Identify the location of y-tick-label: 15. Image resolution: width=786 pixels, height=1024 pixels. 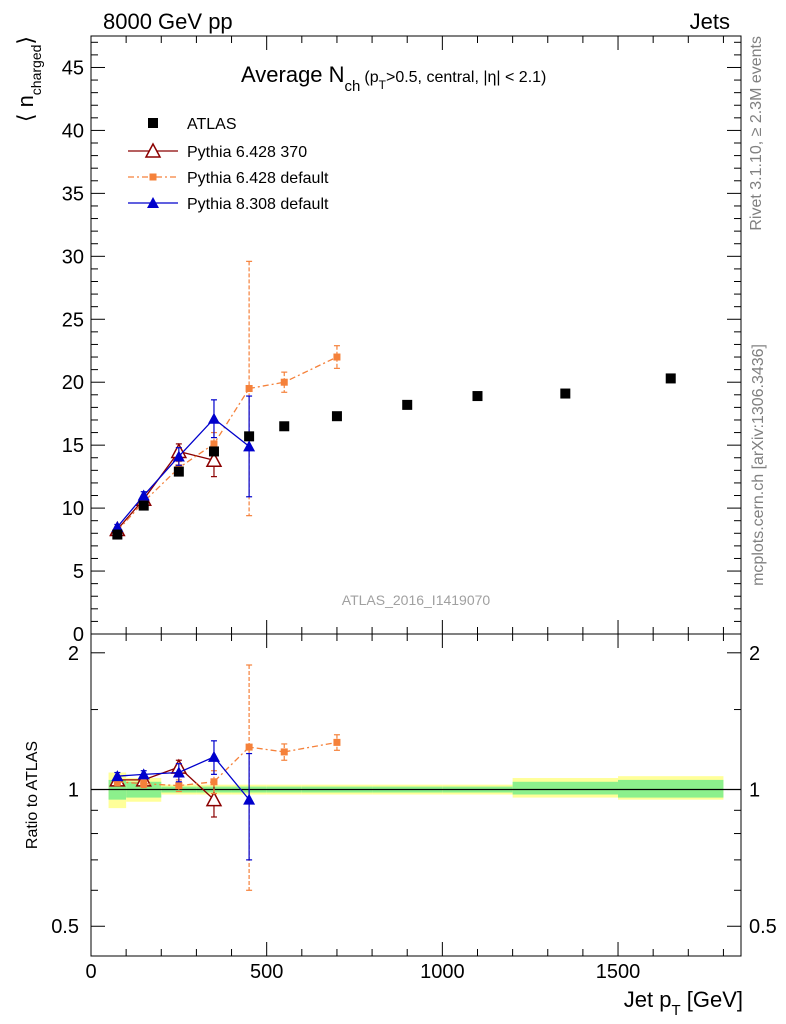
(73, 446).